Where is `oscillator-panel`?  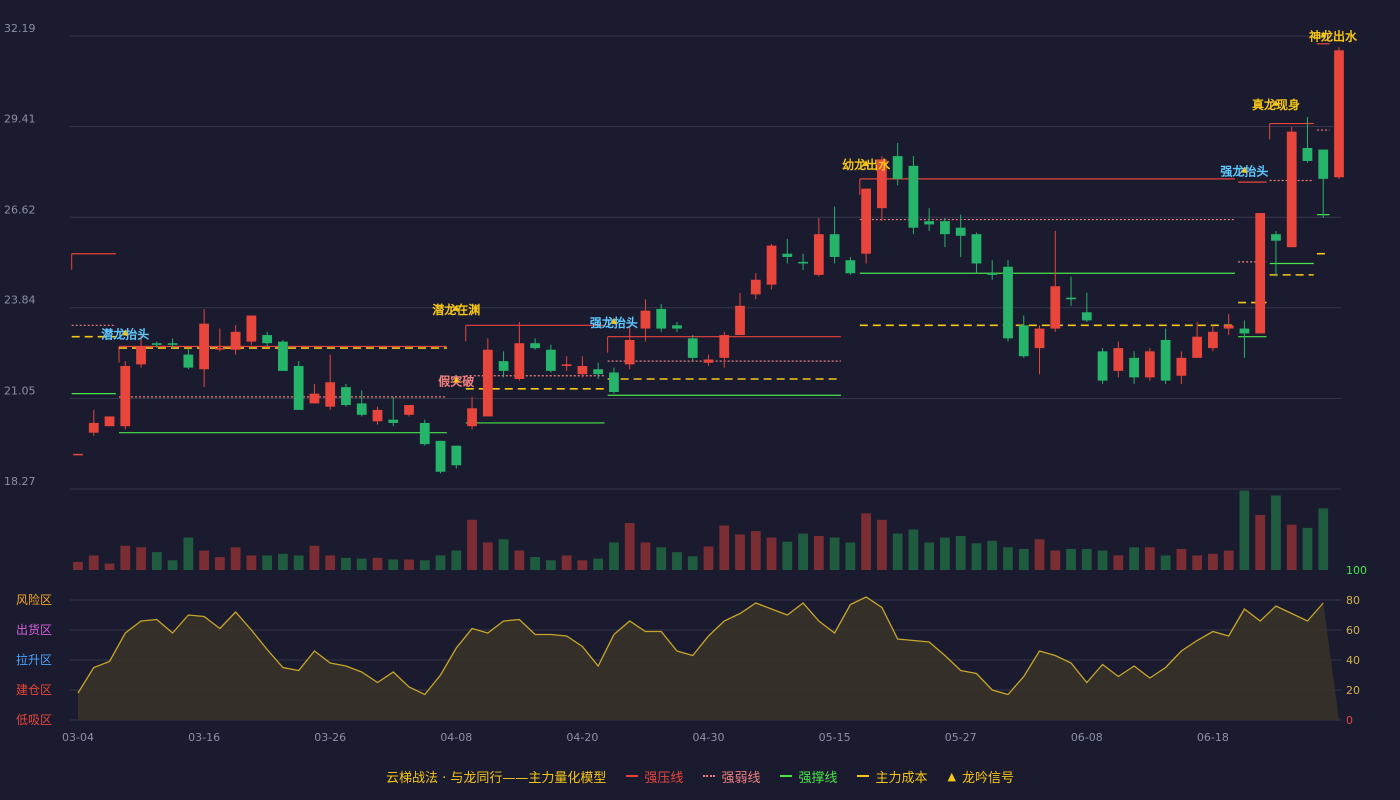 oscillator-panel is located at coordinates (708, 658).